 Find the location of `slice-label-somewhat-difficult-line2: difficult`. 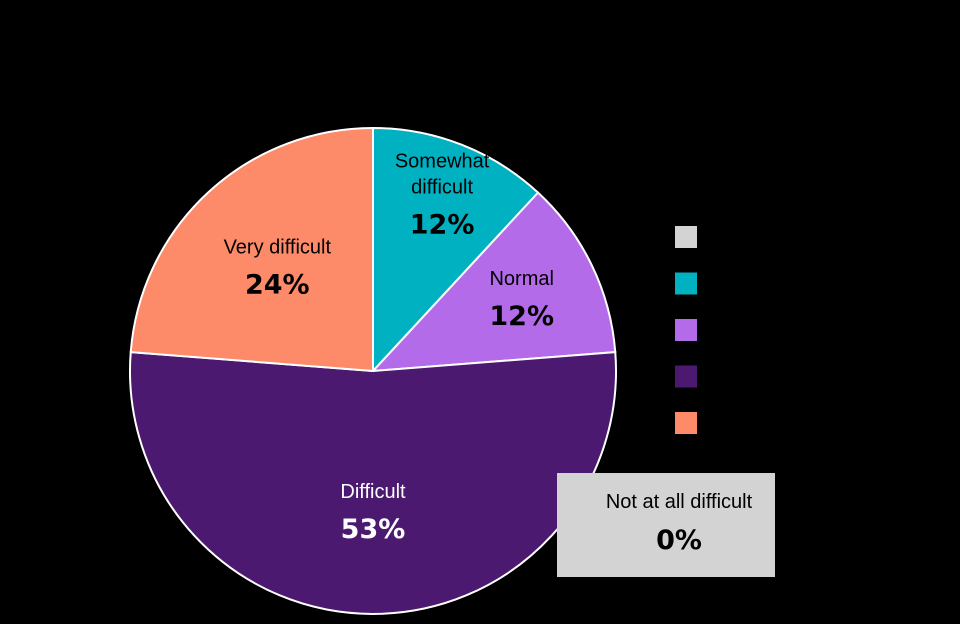

slice-label-somewhat-difficult-line2: difficult is located at coordinates (442, 188).